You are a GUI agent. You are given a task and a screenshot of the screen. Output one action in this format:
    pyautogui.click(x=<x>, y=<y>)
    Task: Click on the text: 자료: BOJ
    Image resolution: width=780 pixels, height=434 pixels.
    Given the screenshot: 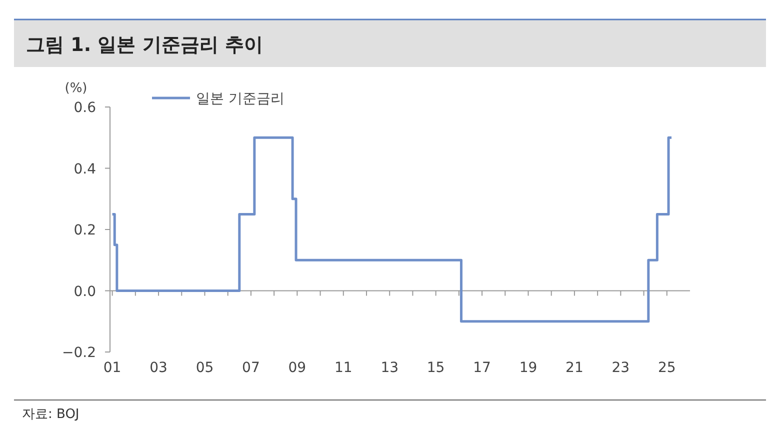 What is the action you would take?
    pyautogui.click(x=51, y=414)
    